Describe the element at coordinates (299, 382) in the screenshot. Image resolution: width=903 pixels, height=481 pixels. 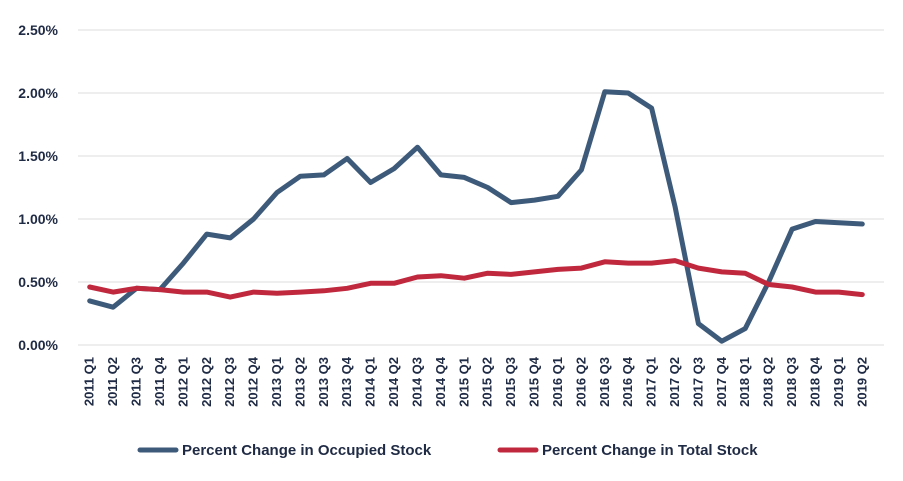
I see `x-tick-label: 2013 Q2` at that location.